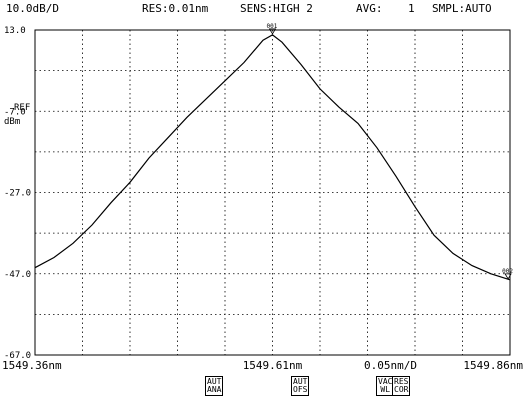 This screenshot has height=396, width=525. Describe the element at coordinates (369, 8) in the screenshot. I see `average-label: AVG:` at that location.